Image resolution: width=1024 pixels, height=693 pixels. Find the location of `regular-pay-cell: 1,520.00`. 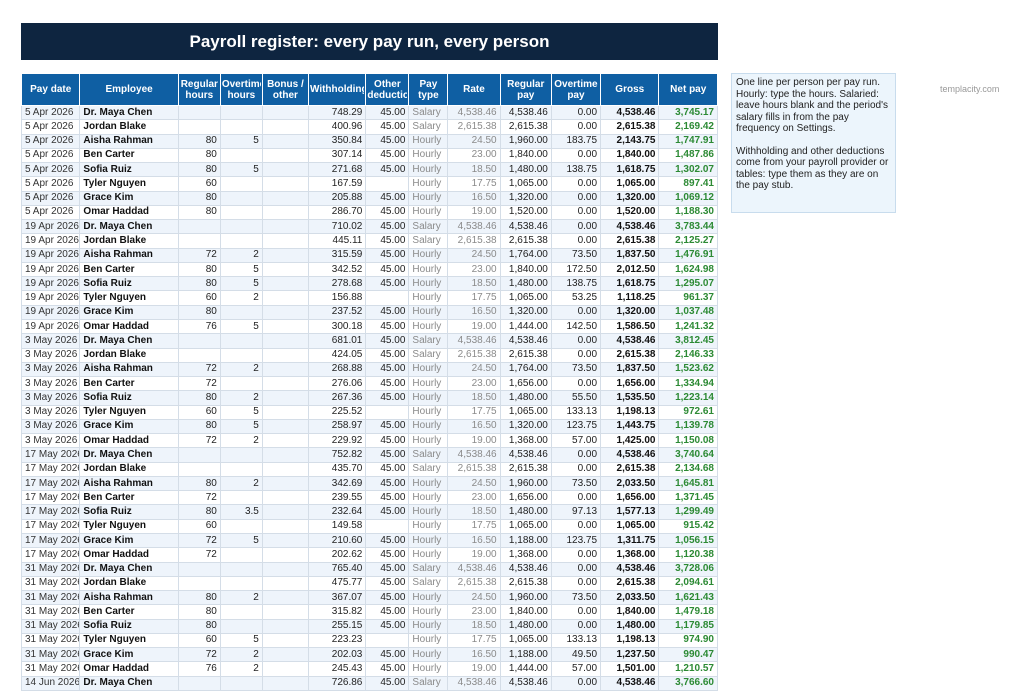

regular-pay-cell: 1,520.00 is located at coordinates (525, 212).